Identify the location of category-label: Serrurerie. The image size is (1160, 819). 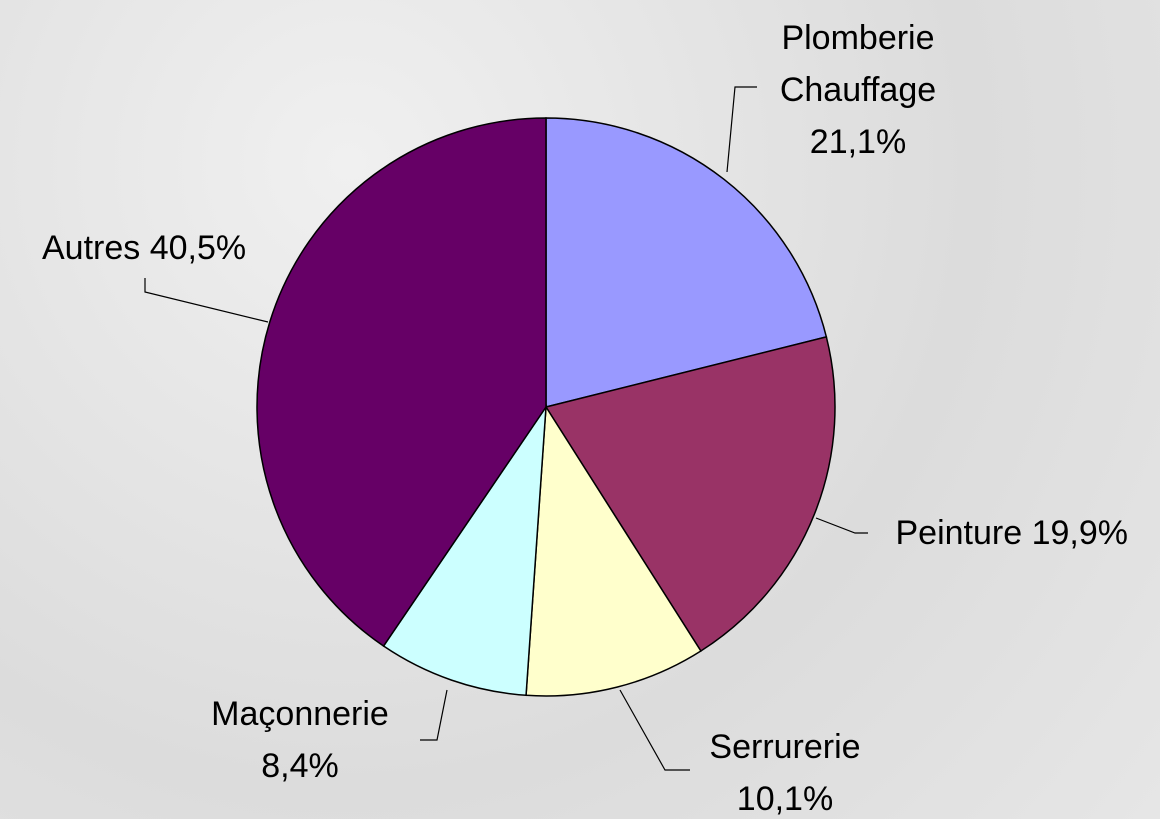
(785, 747).